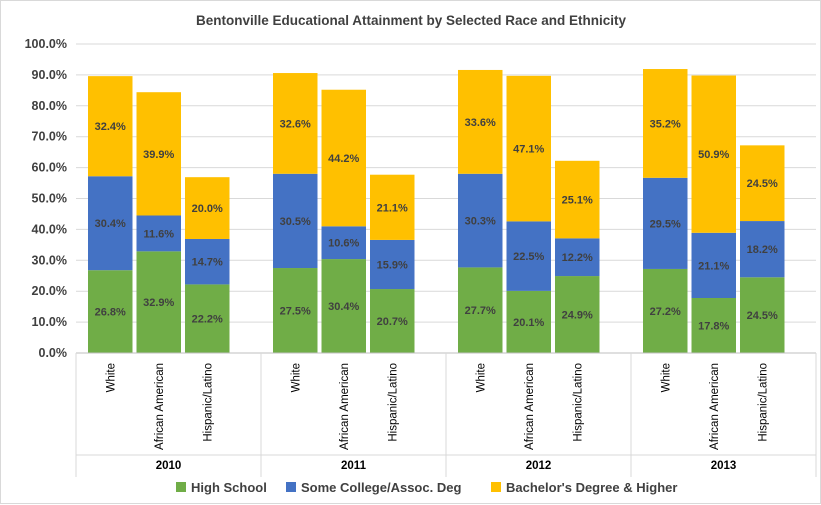 The width and height of the screenshot is (821, 505). I want to click on y-tick-label: 0.0%, so click(53, 353).